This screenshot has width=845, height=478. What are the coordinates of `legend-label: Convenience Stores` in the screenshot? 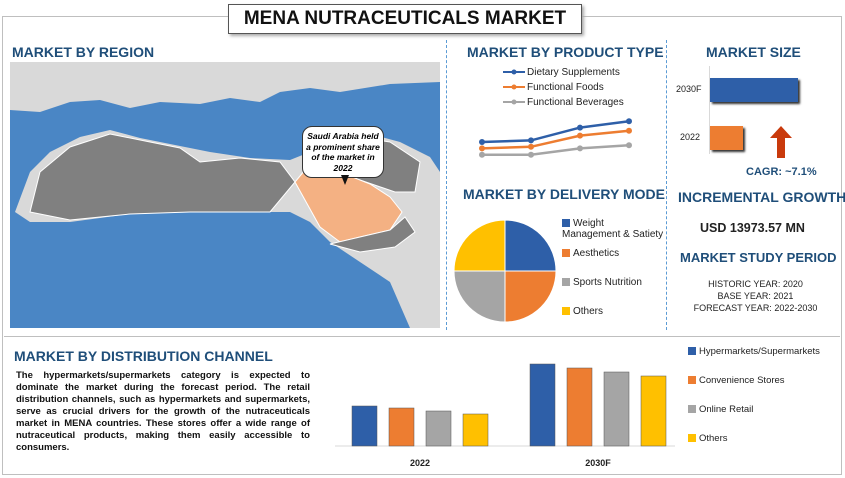 It's located at (742, 380).